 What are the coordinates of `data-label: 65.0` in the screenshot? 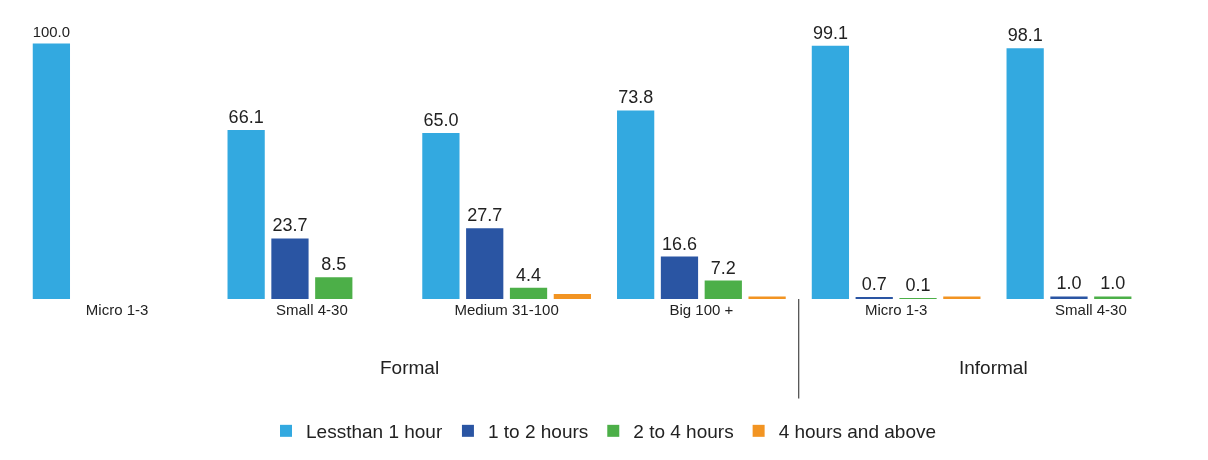 It's located at (441, 119).